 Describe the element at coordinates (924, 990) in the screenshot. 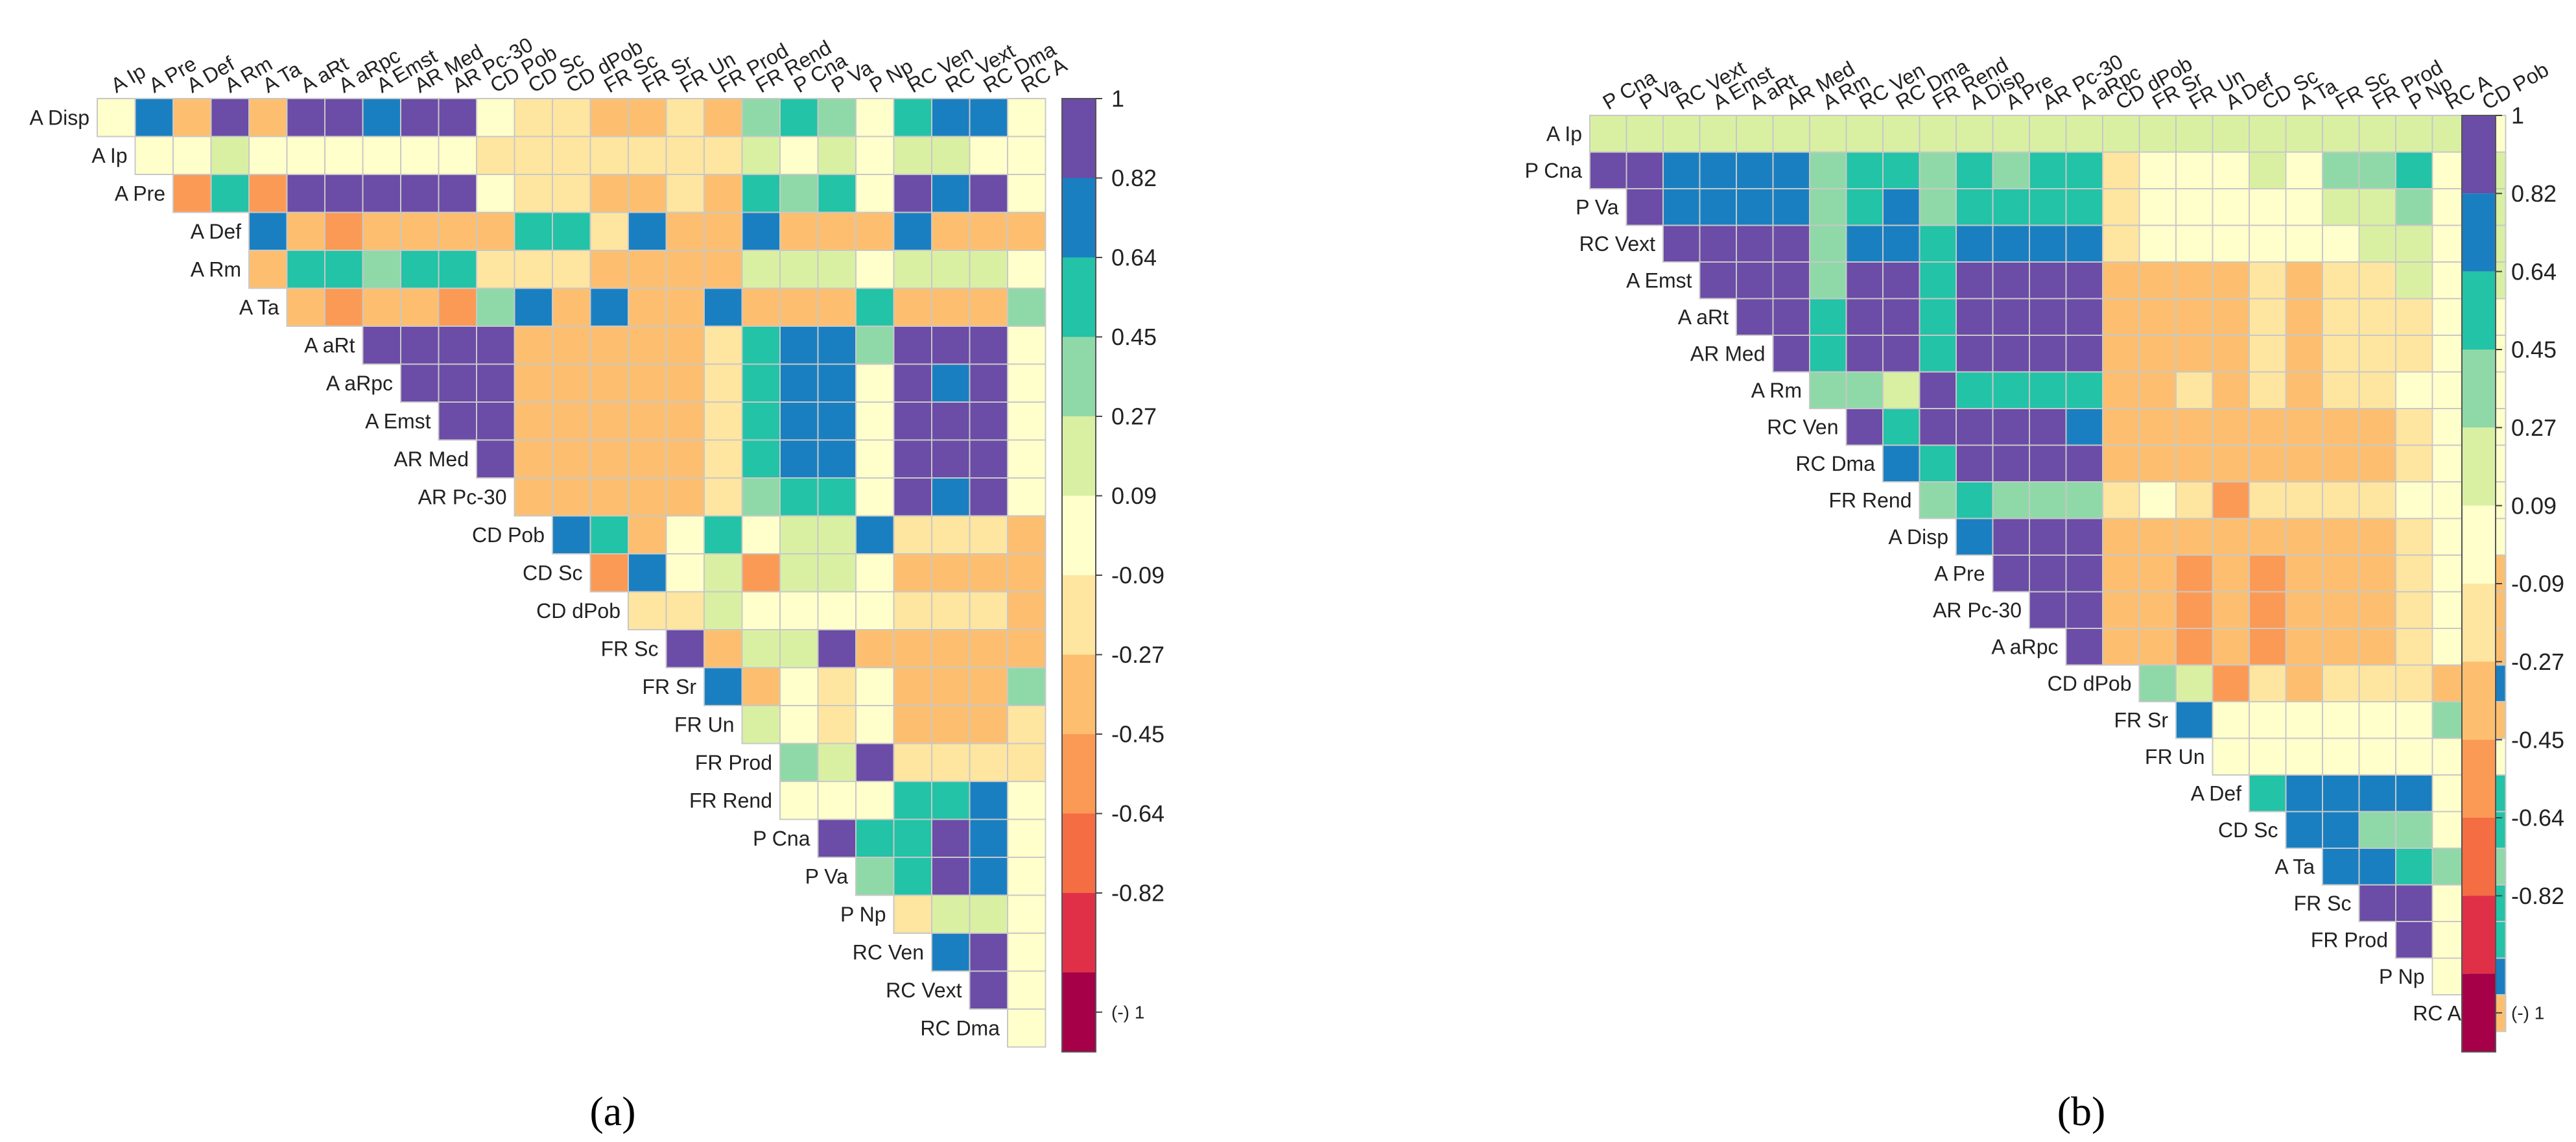

I see `row-label: RC Vext` at that location.